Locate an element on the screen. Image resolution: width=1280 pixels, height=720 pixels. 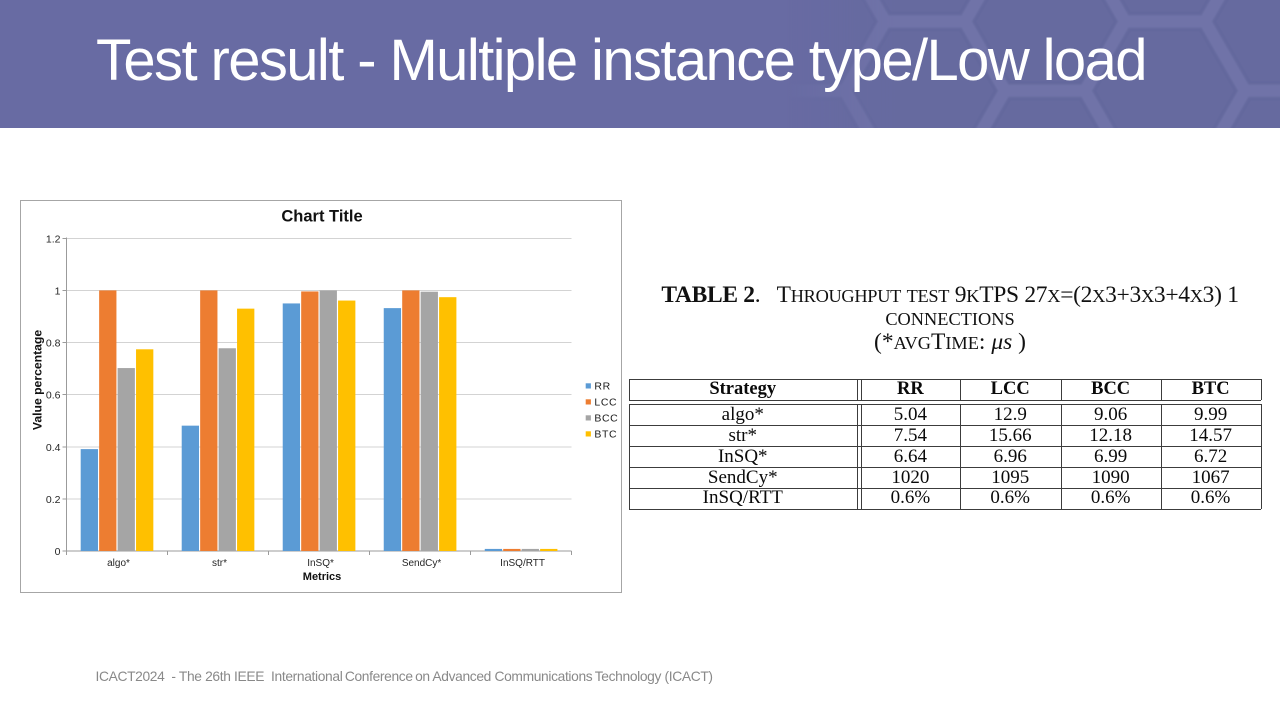
svg-text: Value percentage is located at coordinates (38, 380).